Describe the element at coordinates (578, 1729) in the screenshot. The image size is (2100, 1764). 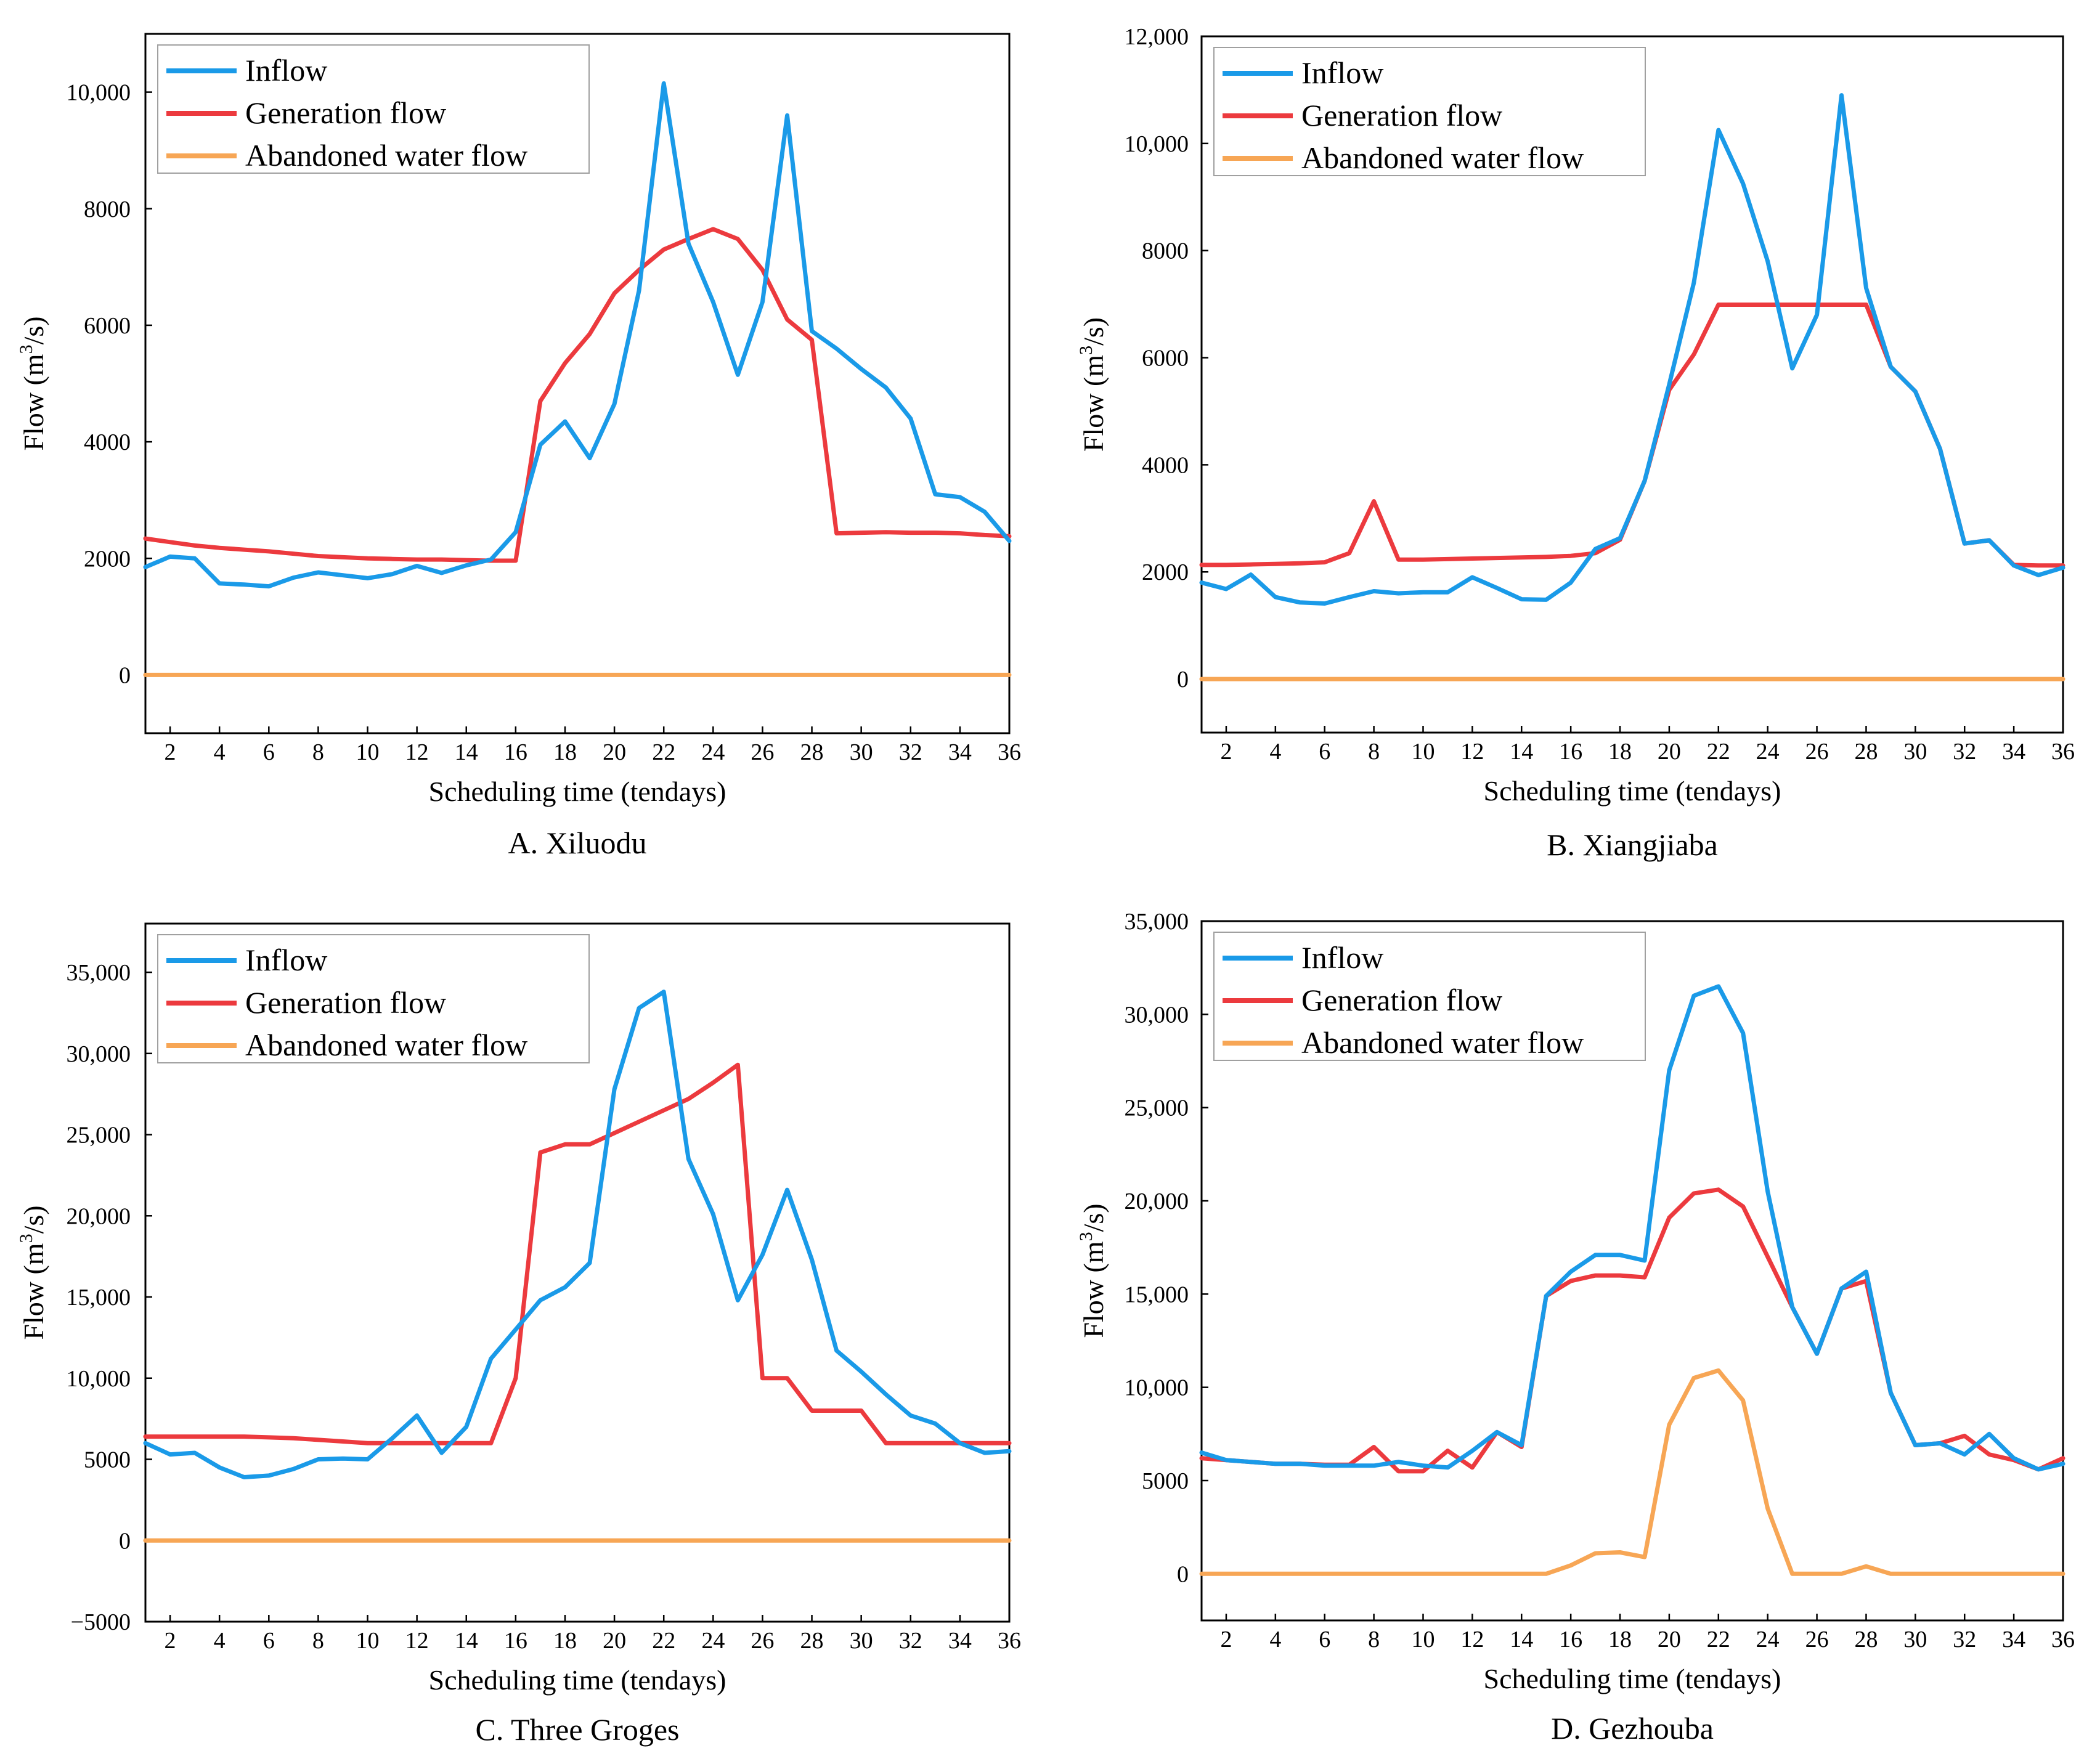
I see `panel-caption: C. Three Groges` at that location.